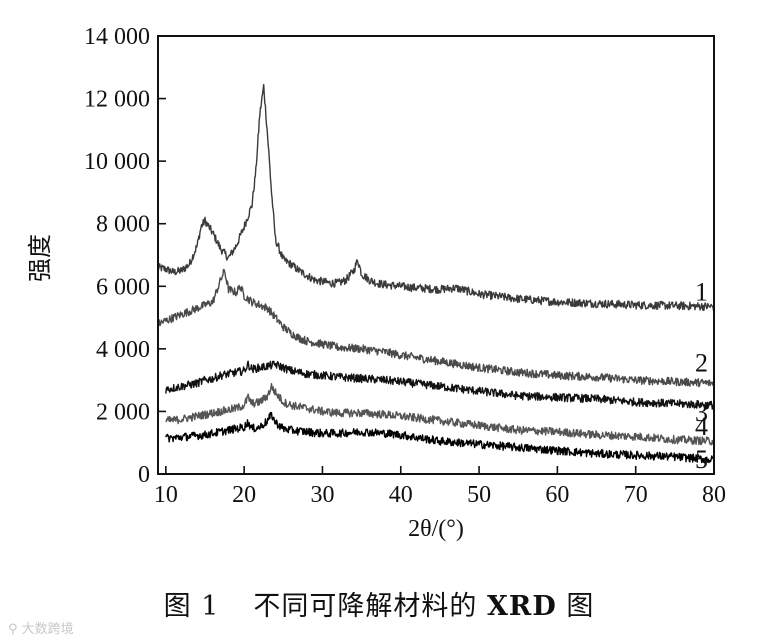 The image size is (758, 643). I want to click on watermark: ⚲ 大数跨境, so click(41, 627).